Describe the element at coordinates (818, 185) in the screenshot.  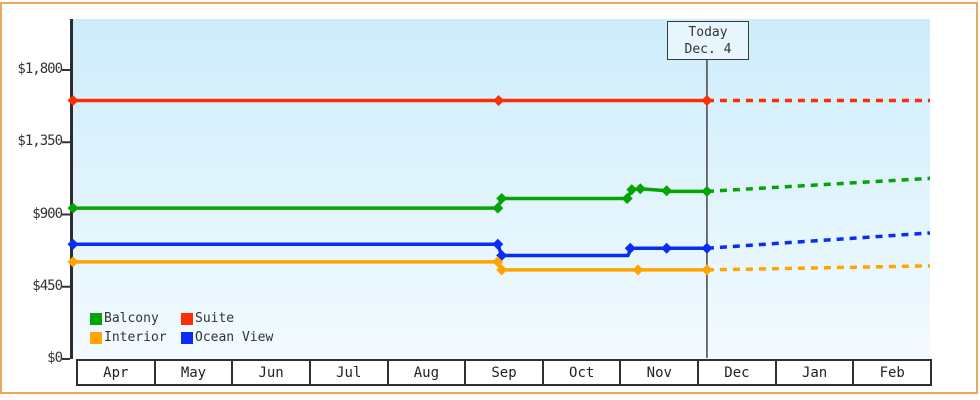
I see `forecast-line-balcony` at that location.